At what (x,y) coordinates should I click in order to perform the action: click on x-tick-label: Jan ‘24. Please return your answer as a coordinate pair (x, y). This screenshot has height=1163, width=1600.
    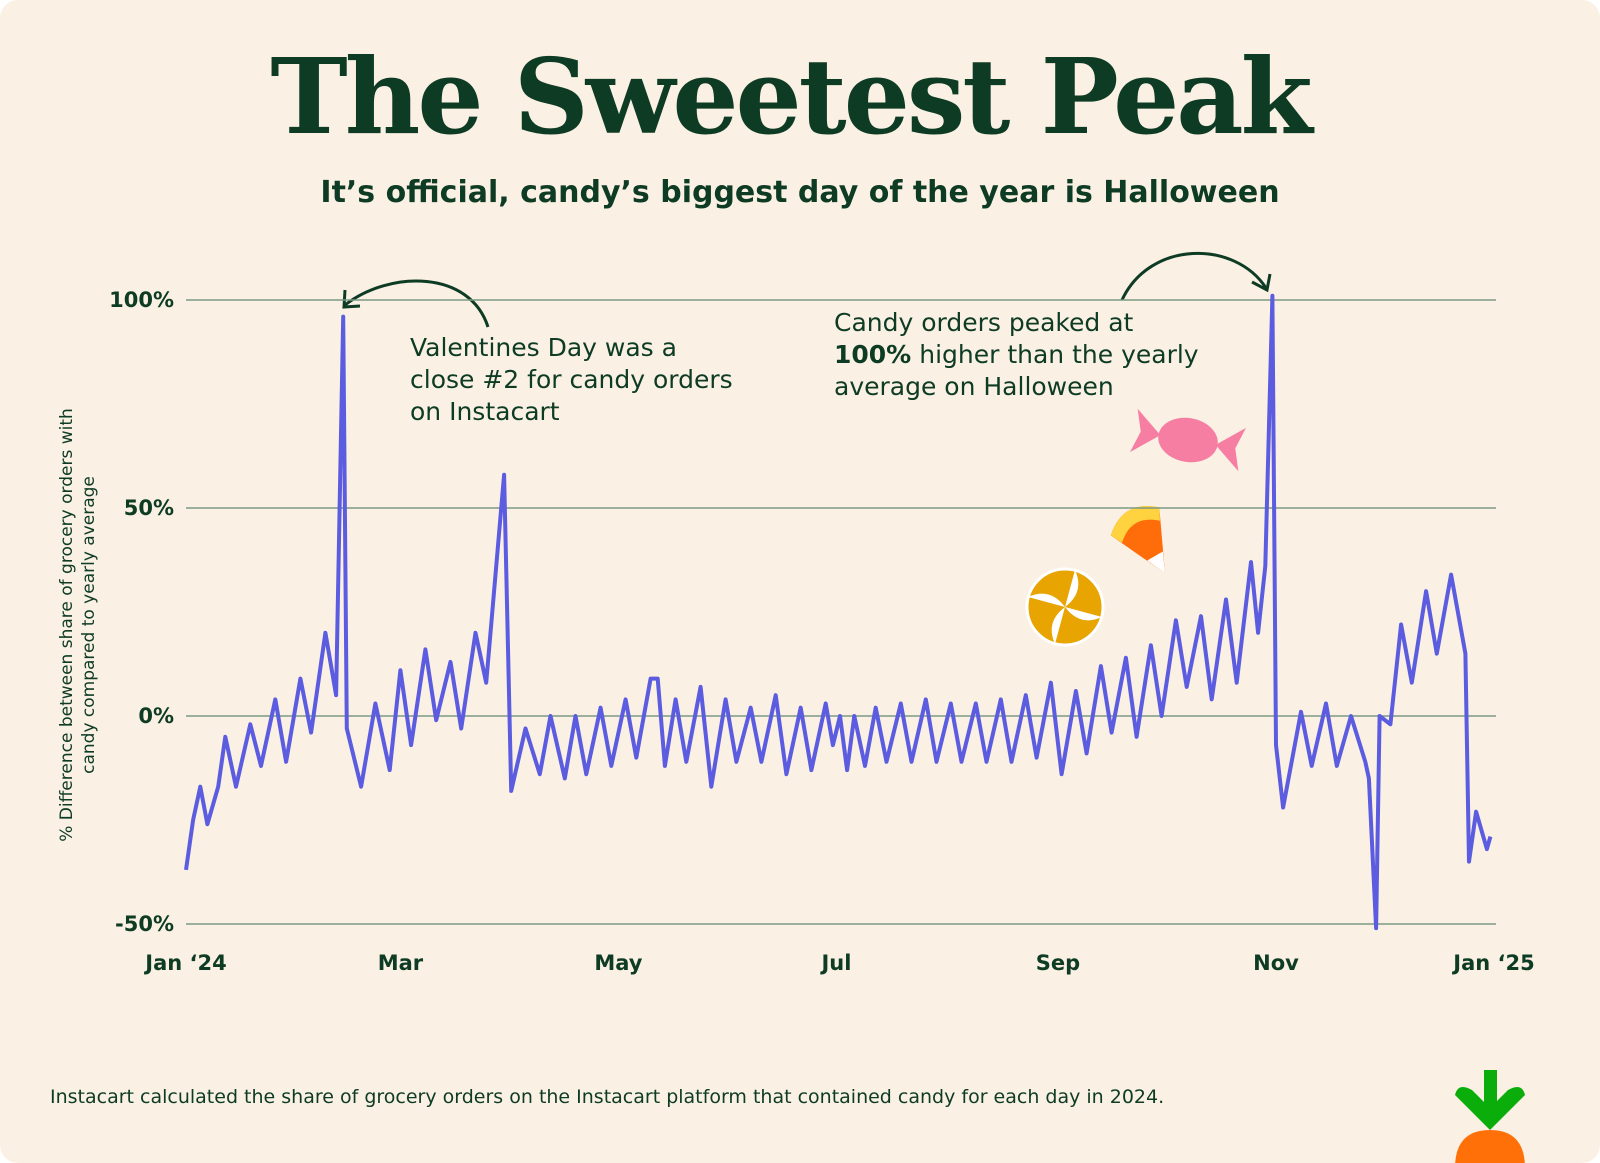
    Looking at the image, I should click on (184, 963).